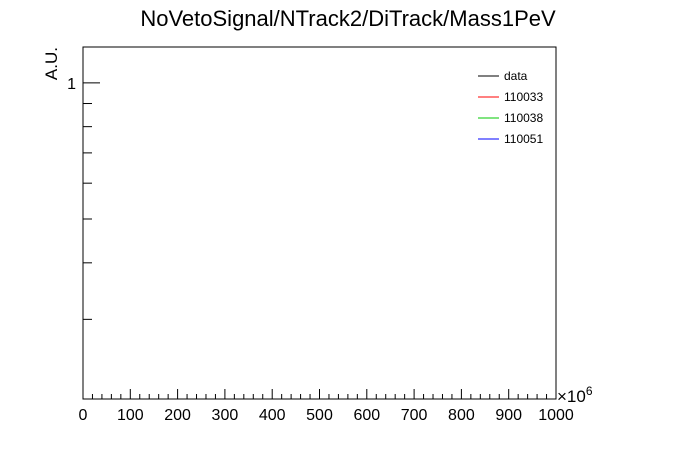 This screenshot has width=696, height=472. What do you see at coordinates (272, 415) in the screenshot?
I see `x-tick-label: 400` at bounding box center [272, 415].